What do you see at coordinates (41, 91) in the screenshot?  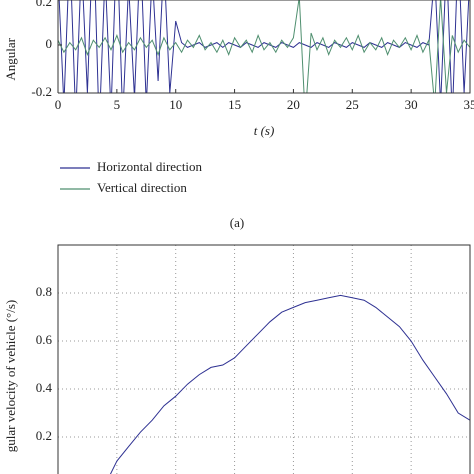 I see `y-tick-label: -0.2` at bounding box center [41, 91].